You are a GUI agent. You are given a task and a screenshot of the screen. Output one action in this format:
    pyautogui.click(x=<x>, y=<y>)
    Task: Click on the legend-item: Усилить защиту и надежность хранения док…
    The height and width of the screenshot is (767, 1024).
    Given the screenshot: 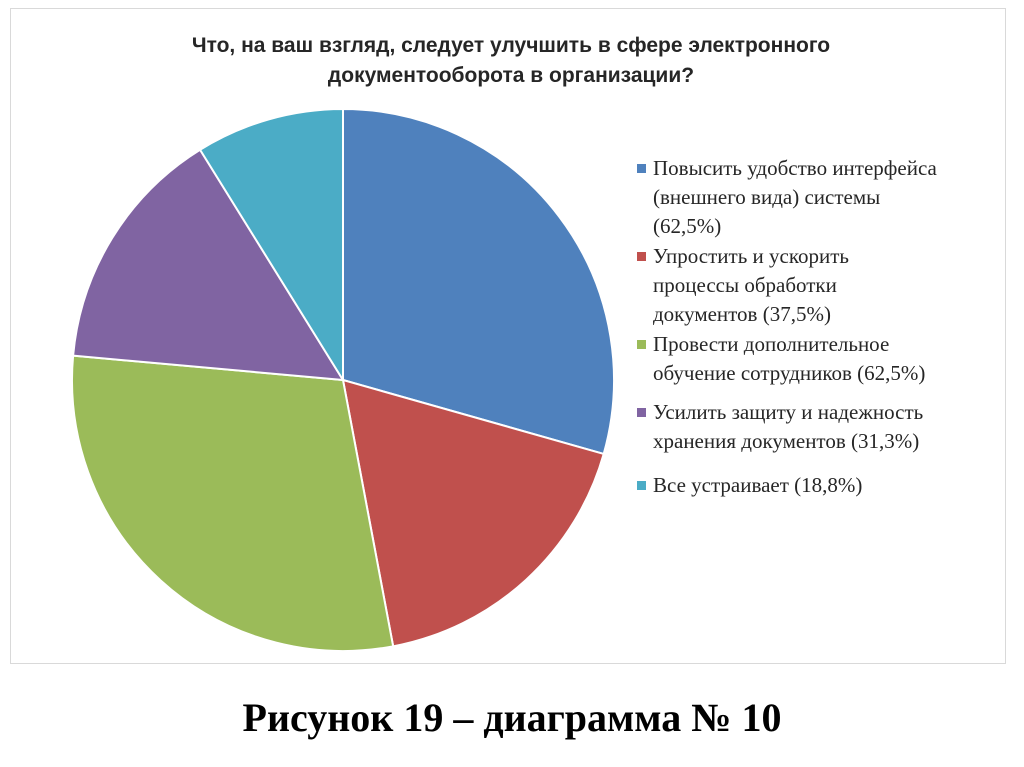 What is the action you would take?
    pyautogui.click(x=819, y=427)
    